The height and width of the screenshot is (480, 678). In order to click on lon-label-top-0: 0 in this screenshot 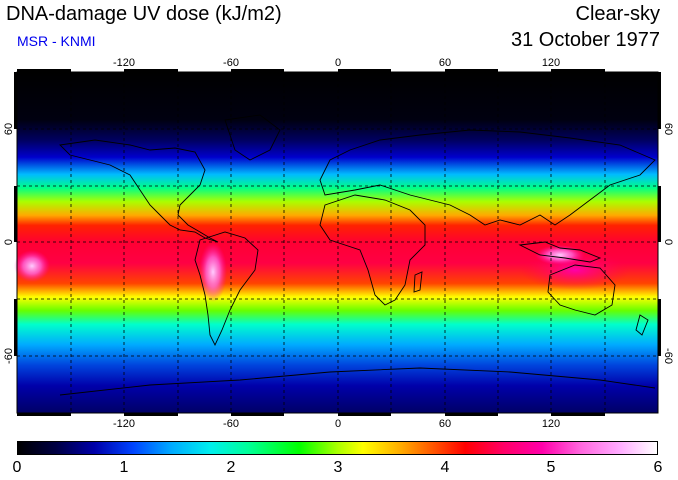, I will do `click(338, 63)`.